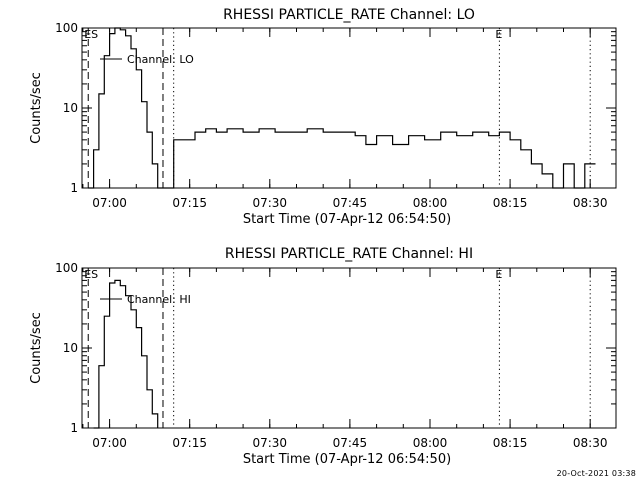 The image size is (640, 484). I want to click on legend-label: Channel: LO, so click(160, 59).